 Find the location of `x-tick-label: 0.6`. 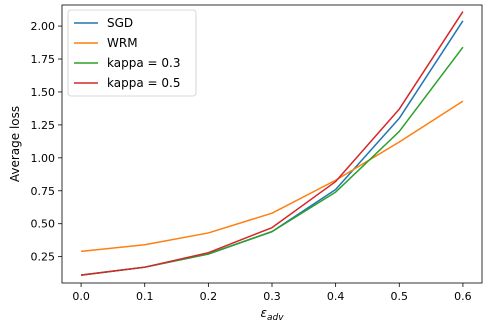

x-tick-label: 0.6 is located at coordinates (463, 296).